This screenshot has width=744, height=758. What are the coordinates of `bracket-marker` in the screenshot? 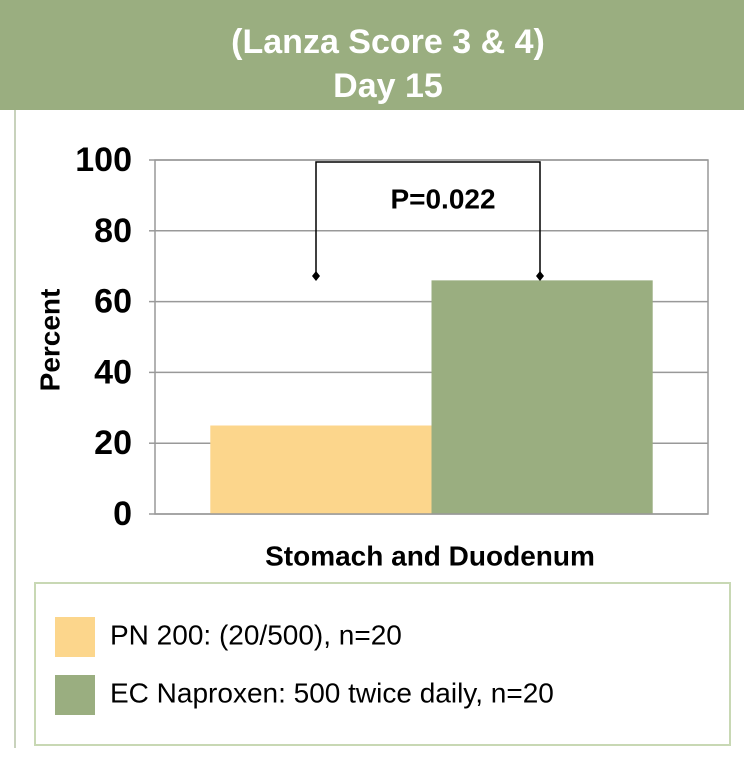 It's located at (428, 276).